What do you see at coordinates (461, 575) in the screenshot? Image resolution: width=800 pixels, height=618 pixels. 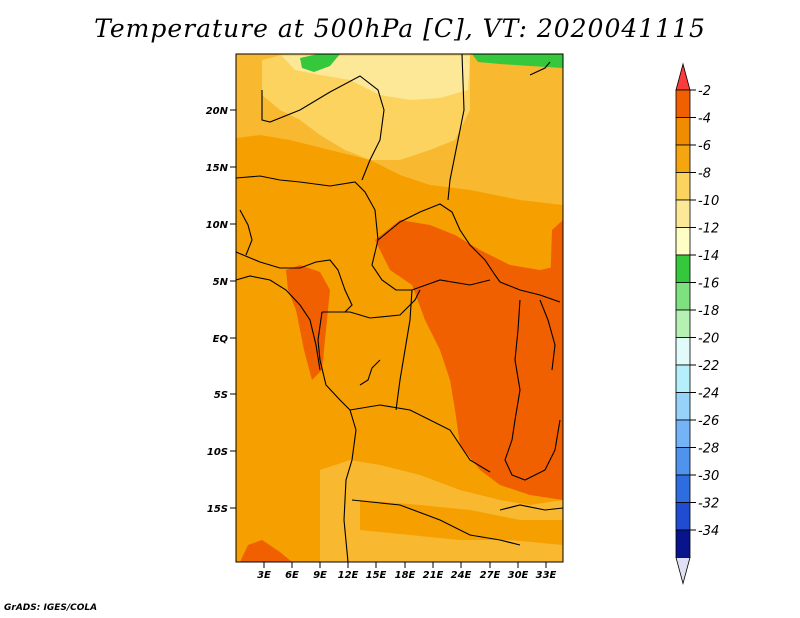 I see `lon-label: 24E` at bounding box center [461, 575].